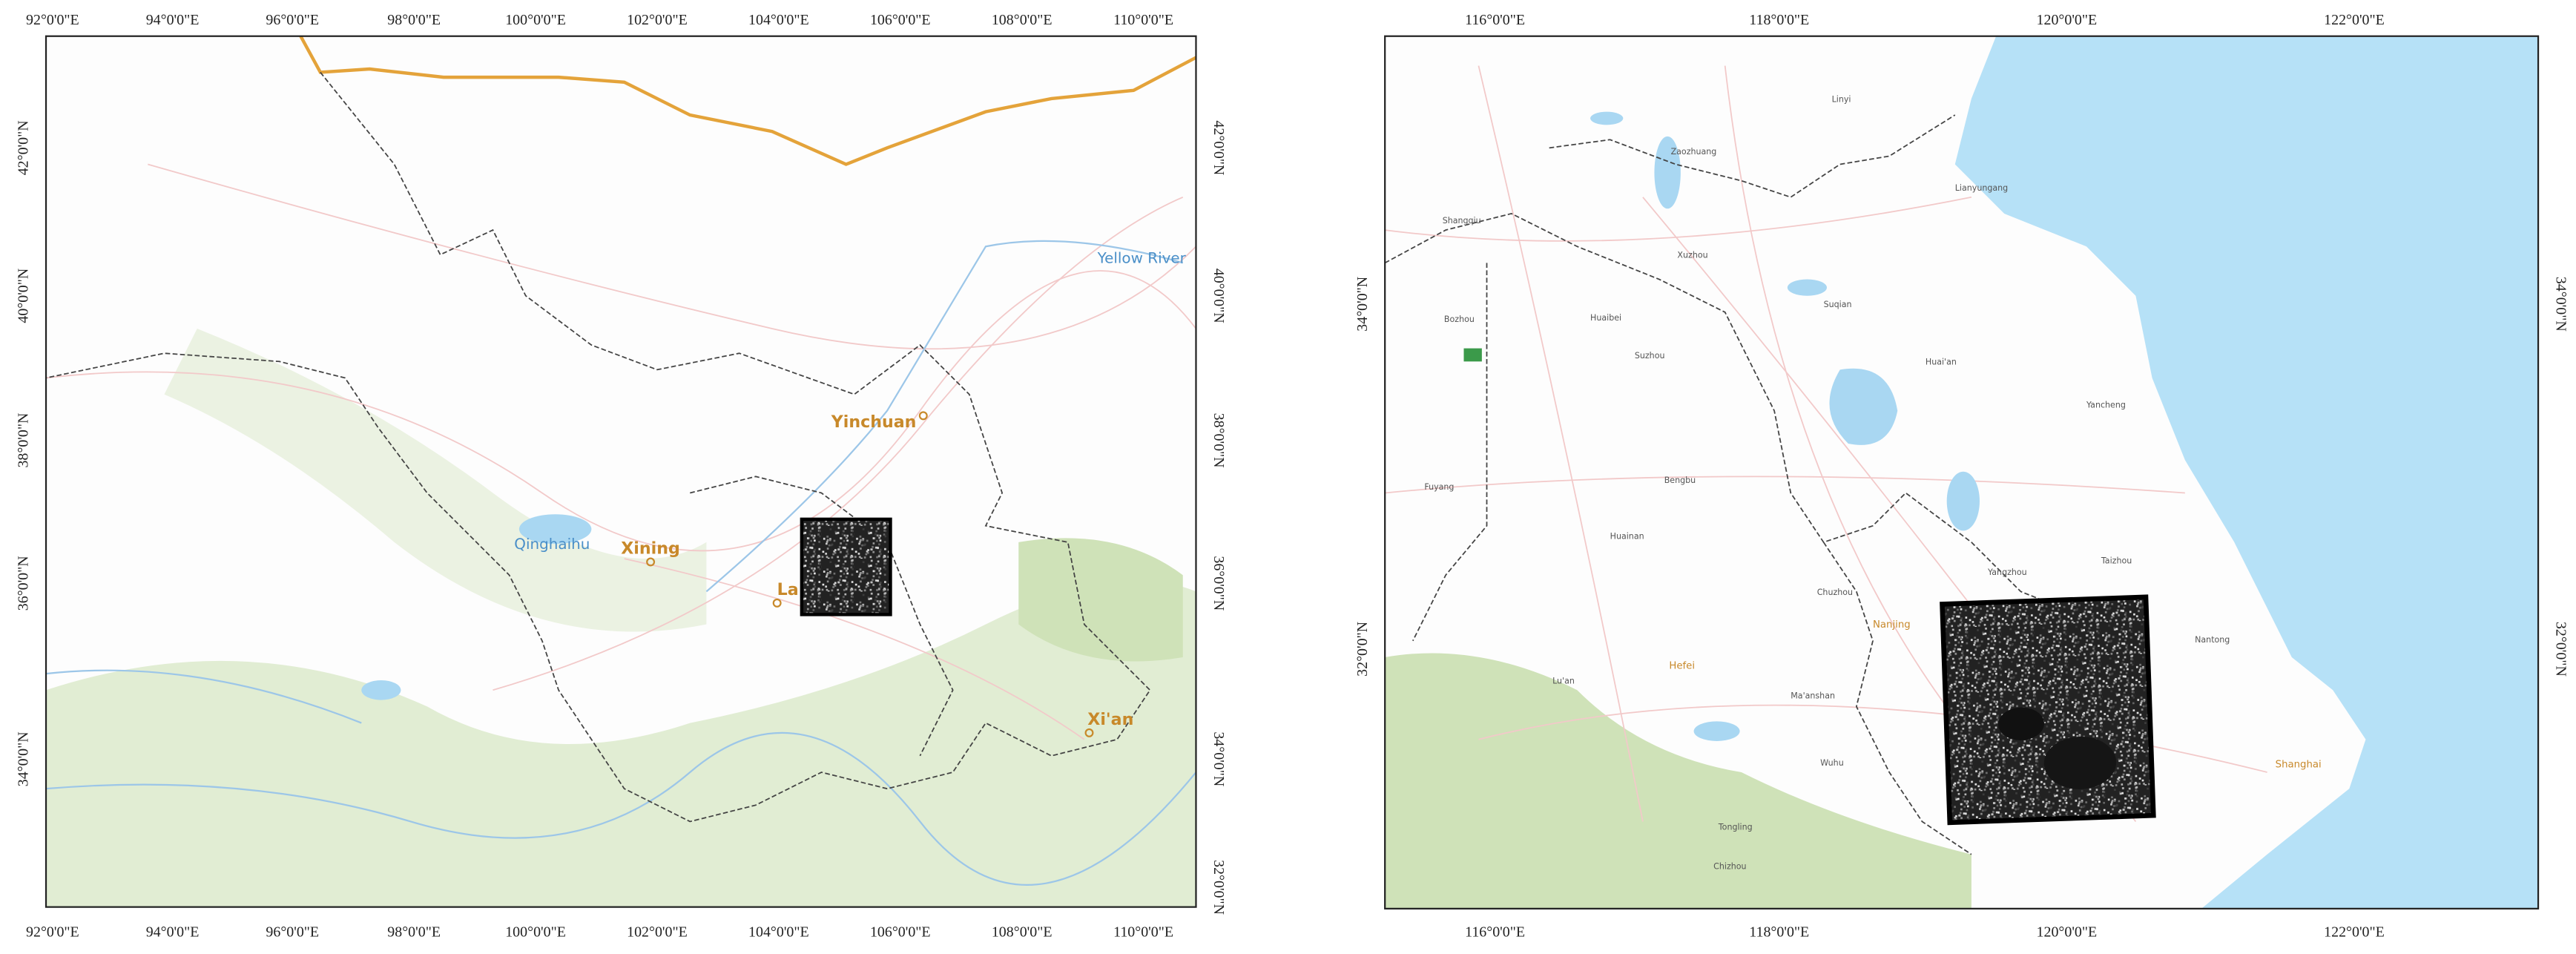 The image size is (2576, 954). Describe the element at coordinates (1842, 99) in the screenshot. I see `place-label: Linyi` at that location.